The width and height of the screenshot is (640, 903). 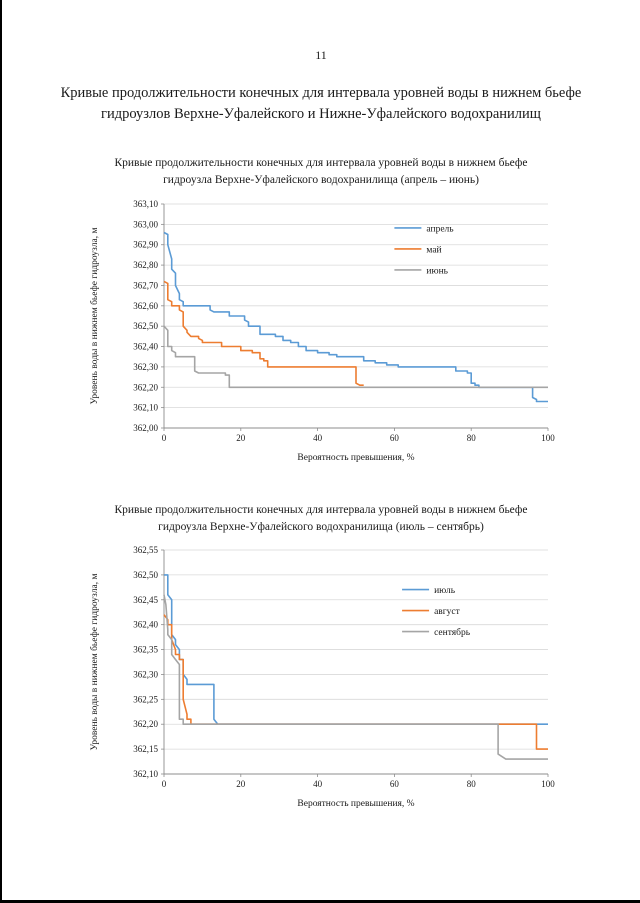 What do you see at coordinates (433, 249) in the screenshot?
I see `legend-label-май: май` at bounding box center [433, 249].